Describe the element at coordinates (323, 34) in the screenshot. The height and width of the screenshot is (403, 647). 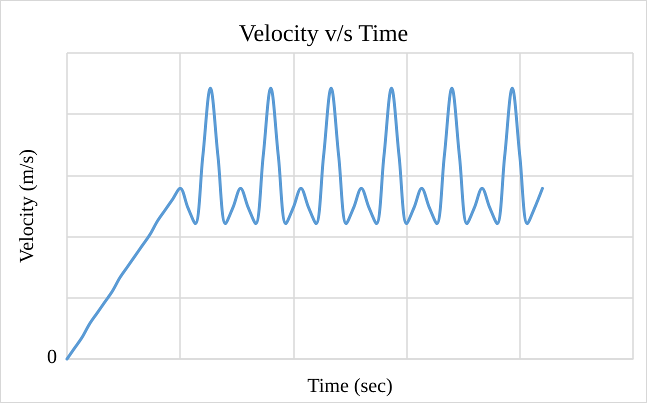
I see `chart-title: Velocity v/s Time` at that location.